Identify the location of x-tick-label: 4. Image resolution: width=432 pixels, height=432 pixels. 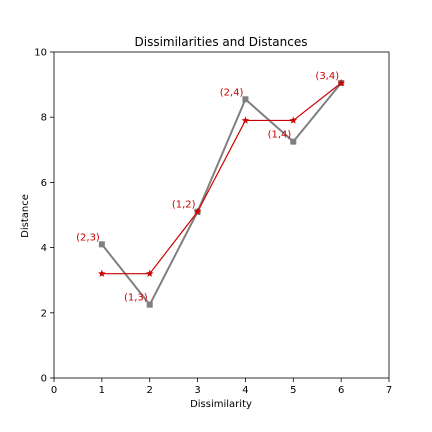
(245, 390).